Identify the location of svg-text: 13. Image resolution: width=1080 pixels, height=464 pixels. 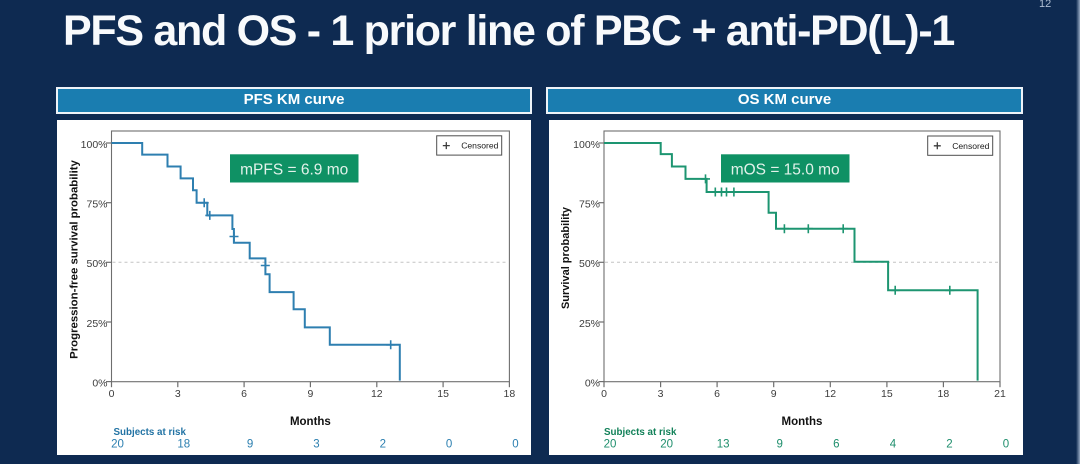
(723, 445).